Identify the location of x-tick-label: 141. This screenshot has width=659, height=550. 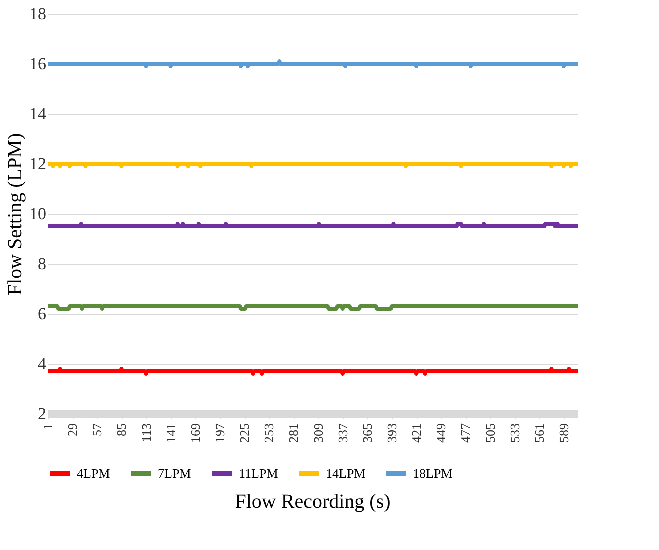
(170, 433).